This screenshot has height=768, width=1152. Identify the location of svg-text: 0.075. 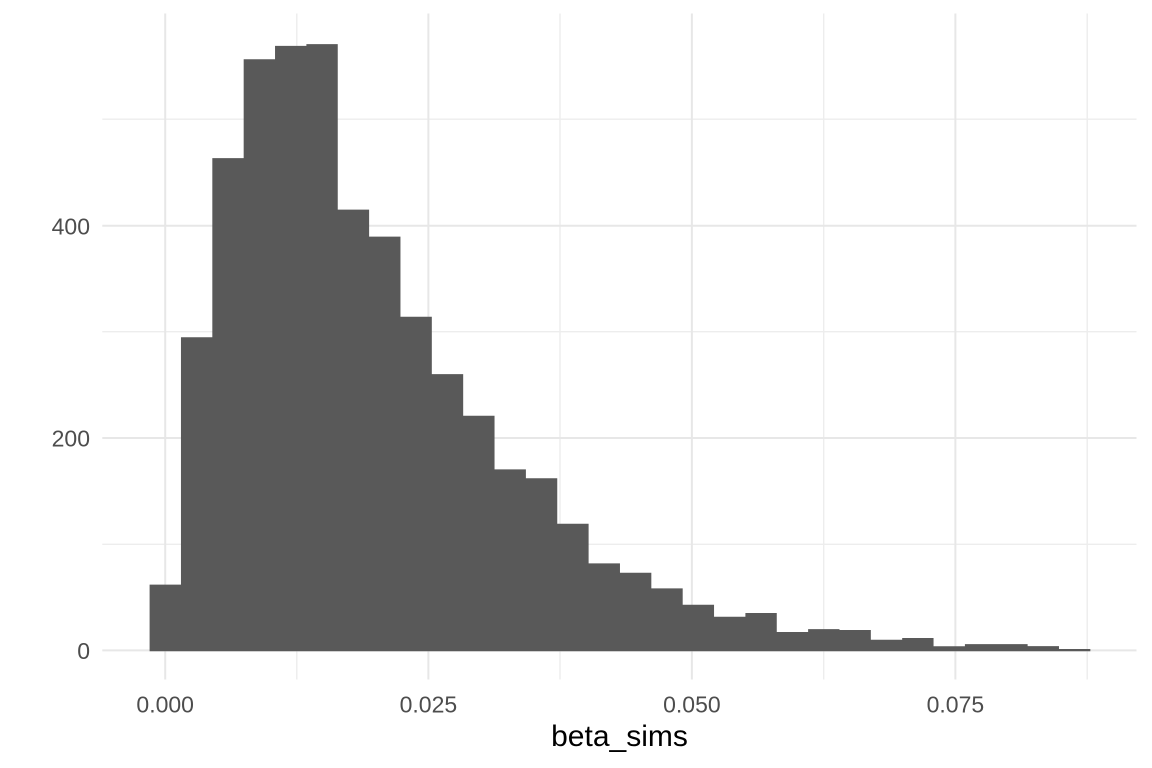
(956, 704).